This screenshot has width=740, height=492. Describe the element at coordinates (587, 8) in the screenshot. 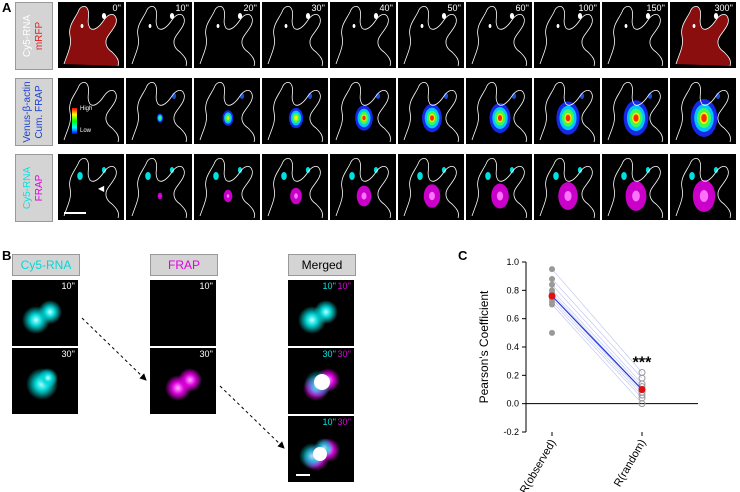

I see `timepoint-label-8: 100''` at that location.